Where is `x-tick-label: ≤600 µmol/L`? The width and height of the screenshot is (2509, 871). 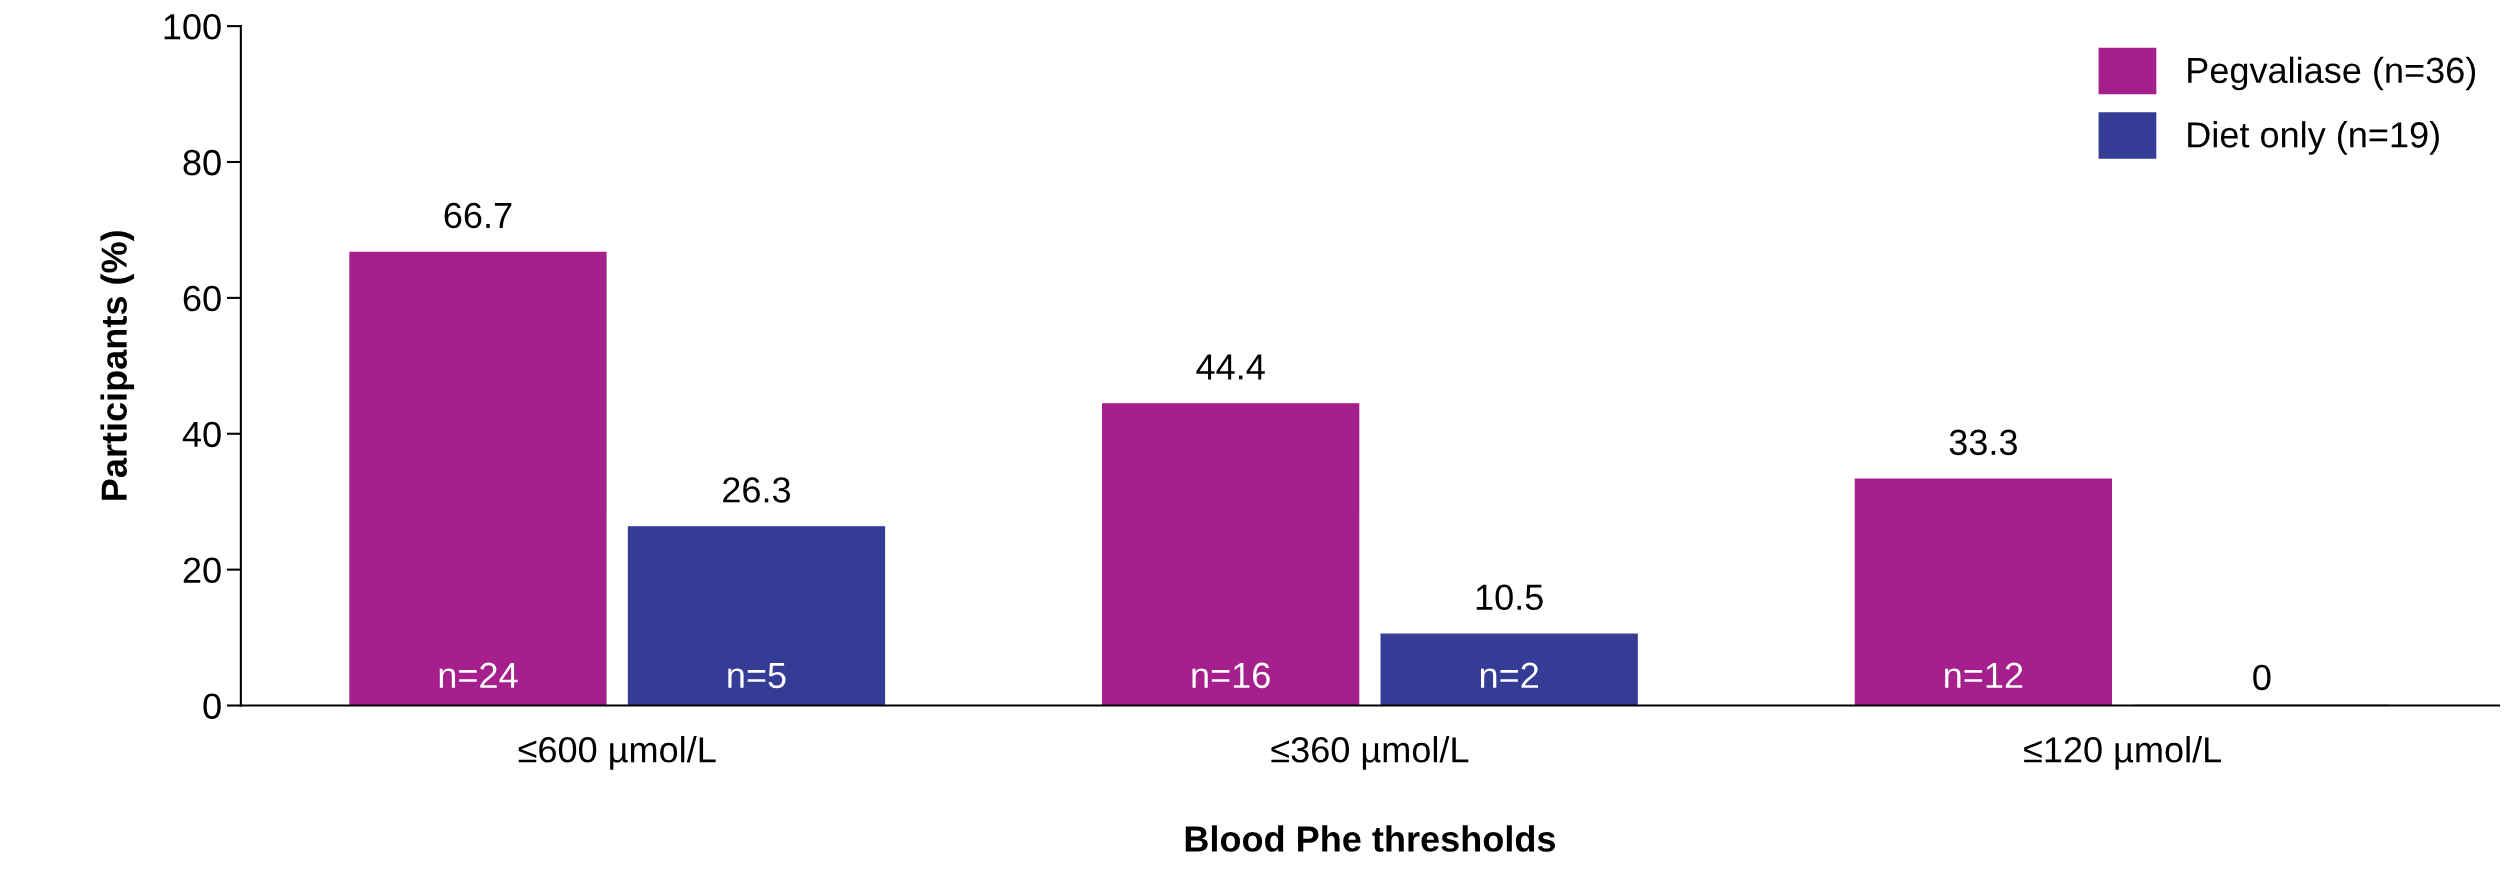 x-tick-label: ≤600 µmol/L is located at coordinates (617, 753).